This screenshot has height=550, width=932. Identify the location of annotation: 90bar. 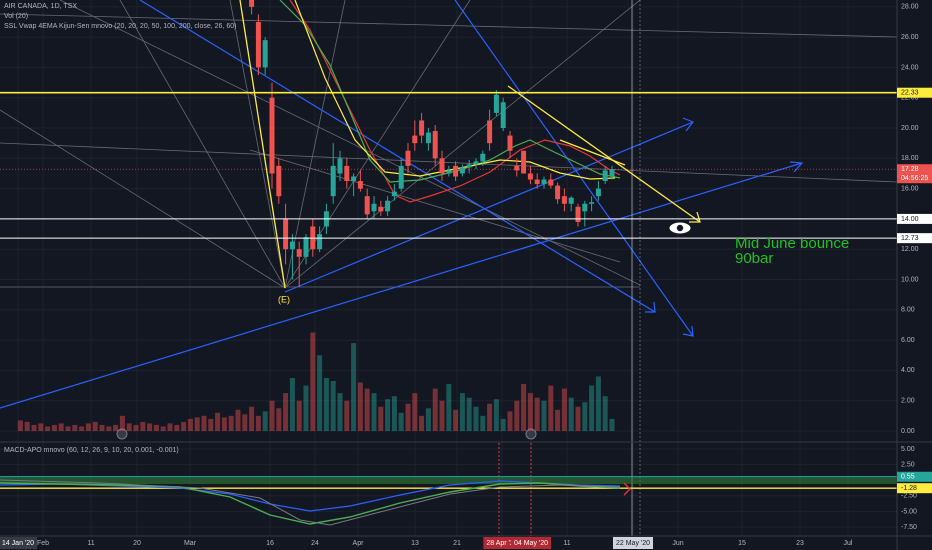
(754, 258).